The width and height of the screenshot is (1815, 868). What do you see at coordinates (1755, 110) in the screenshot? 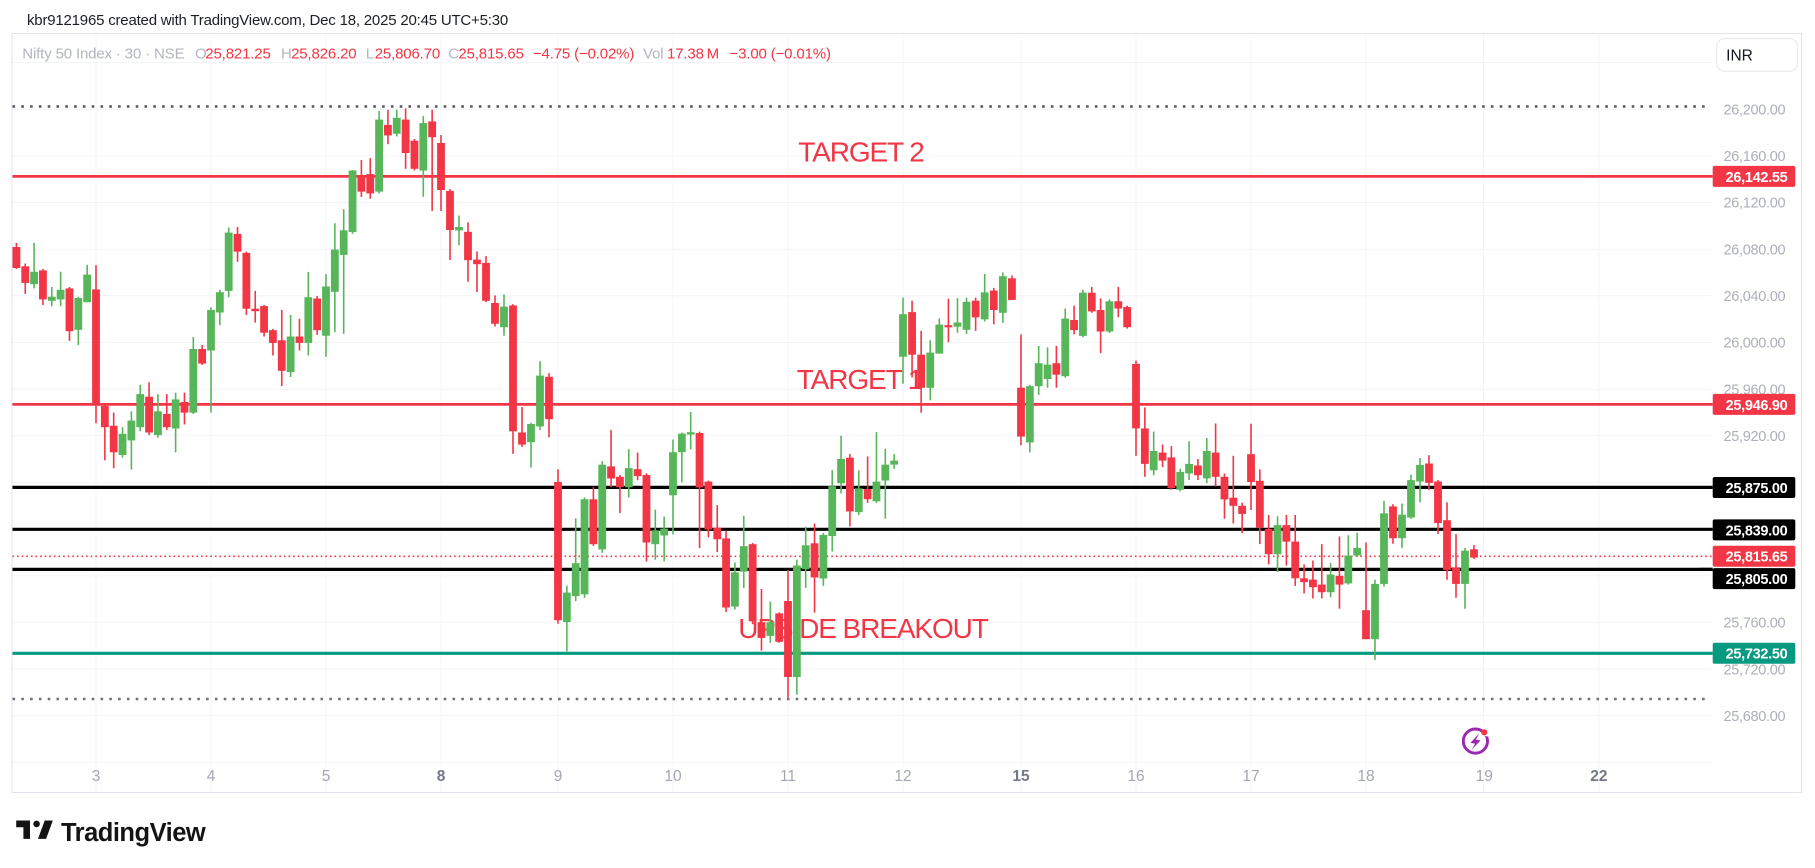
I see `svg-text: 26,200.00` at bounding box center [1755, 110].